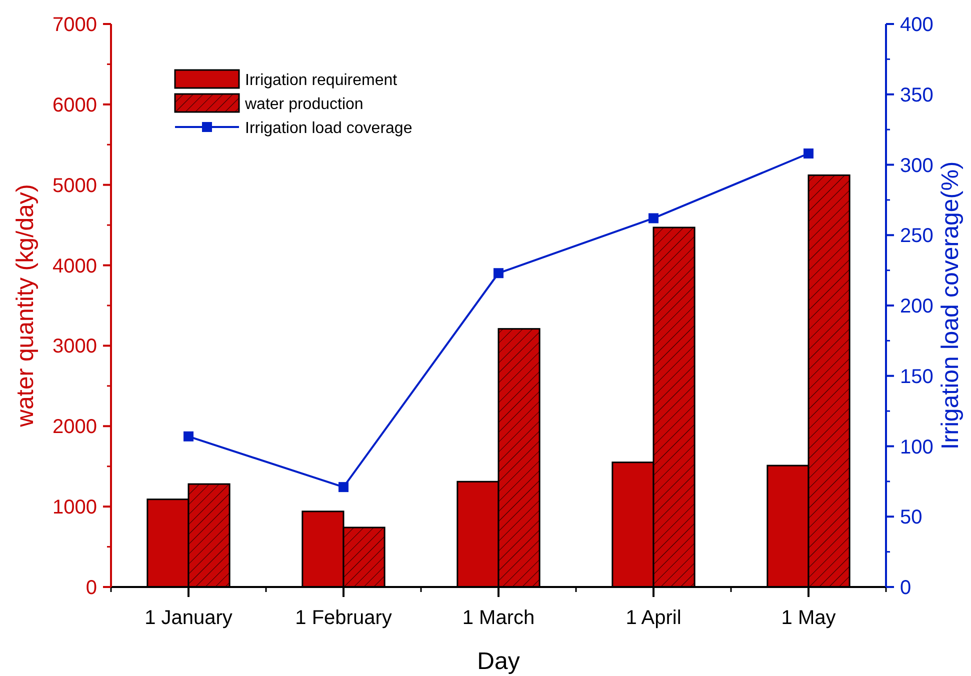 The width and height of the screenshot is (971, 676). I want to click on legend-label: Irrigation load coverage, so click(328, 128).